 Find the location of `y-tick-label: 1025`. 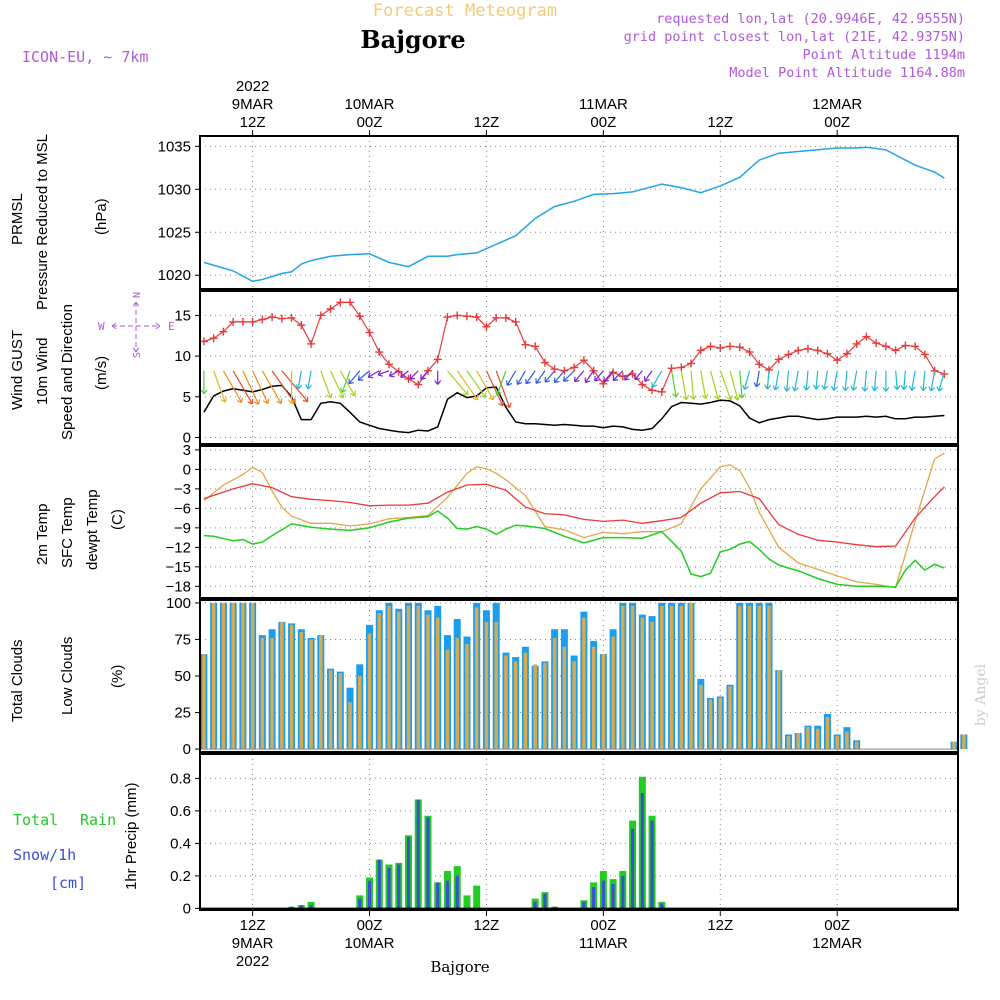

y-tick-label: 1025 is located at coordinates (174, 232).